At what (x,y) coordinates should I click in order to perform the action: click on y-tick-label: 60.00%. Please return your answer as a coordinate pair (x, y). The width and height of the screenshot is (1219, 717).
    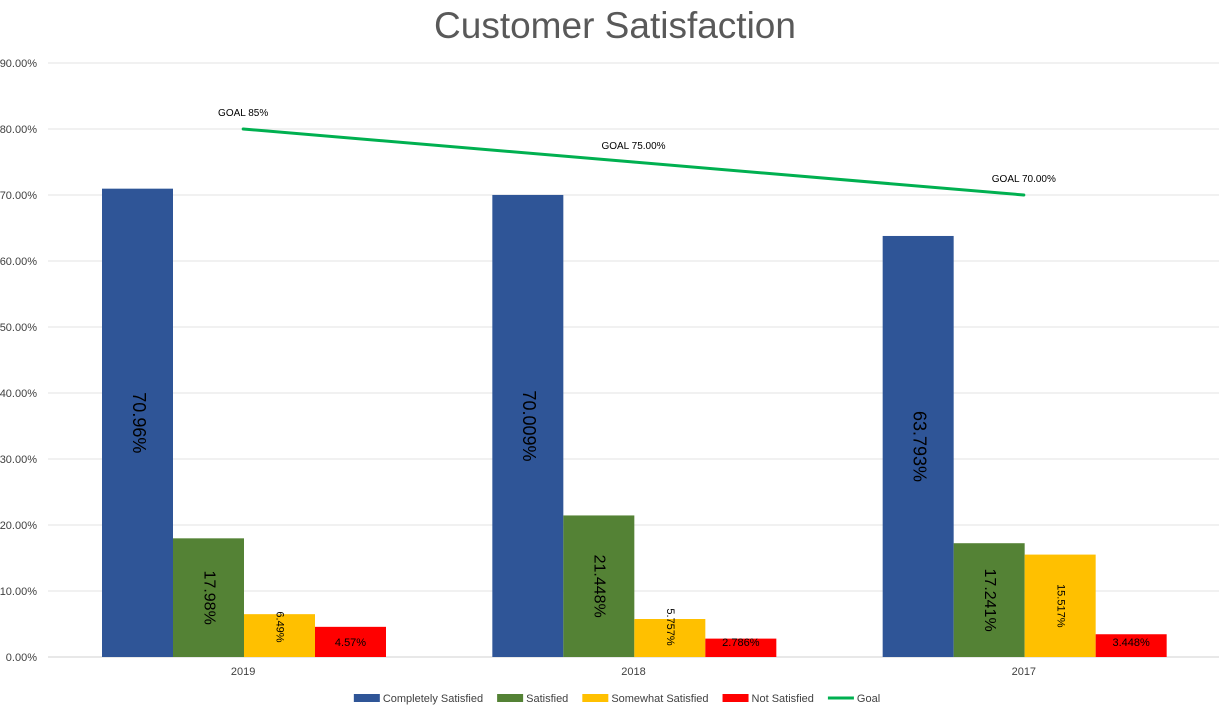
    Looking at the image, I should click on (18, 262).